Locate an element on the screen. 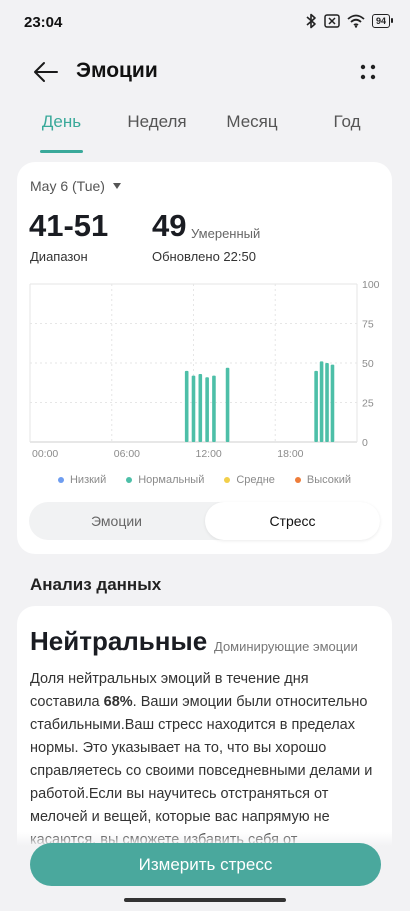 The height and width of the screenshot is (911, 410). stress-range-value: 41-51 is located at coordinates (69, 225).